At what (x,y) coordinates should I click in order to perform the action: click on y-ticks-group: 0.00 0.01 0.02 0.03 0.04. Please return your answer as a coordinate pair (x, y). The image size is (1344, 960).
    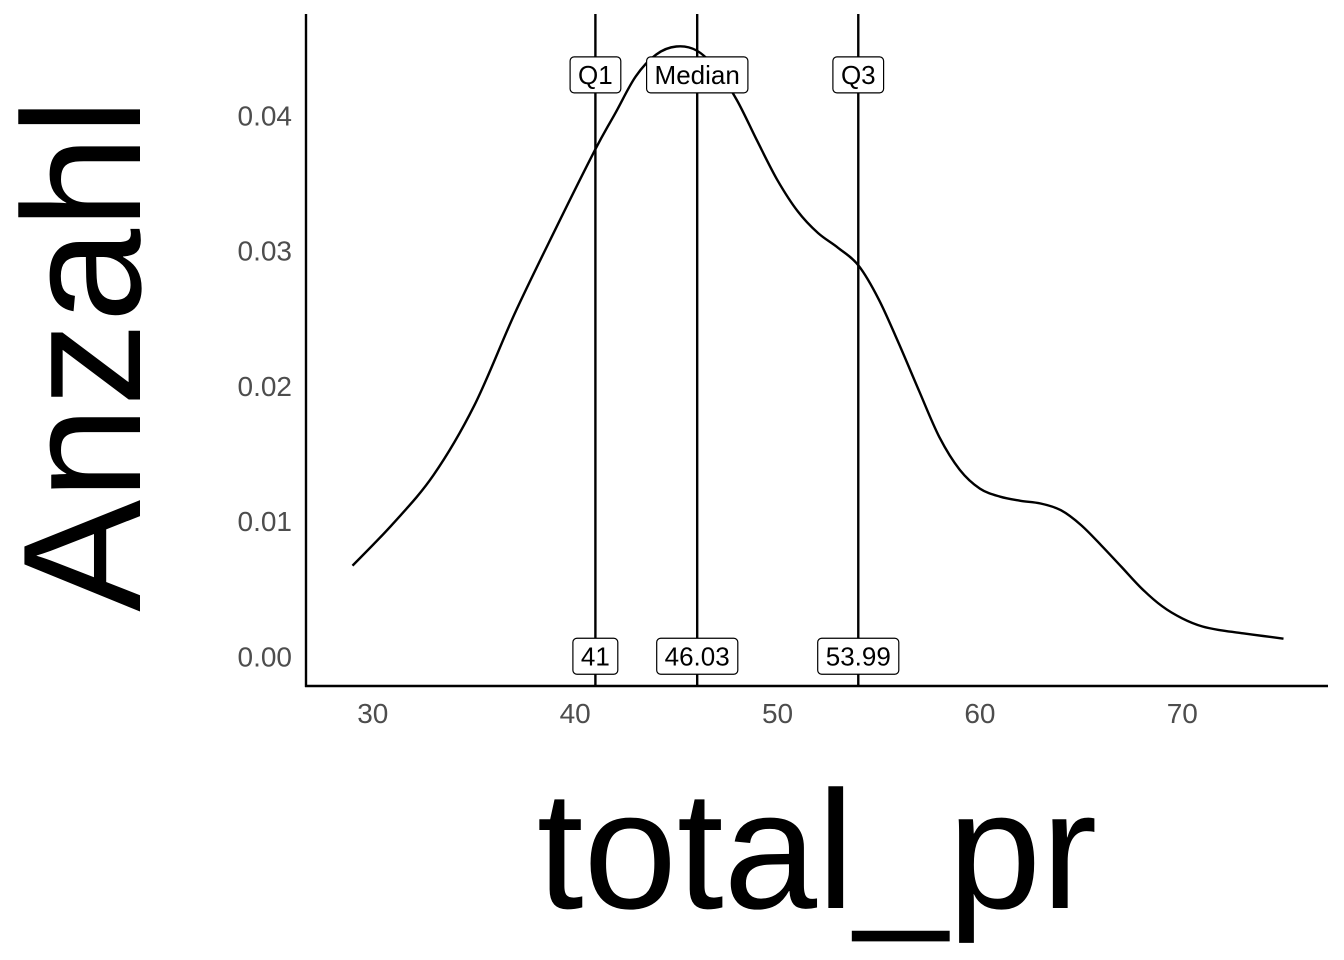
    Looking at the image, I should click on (265, 386).